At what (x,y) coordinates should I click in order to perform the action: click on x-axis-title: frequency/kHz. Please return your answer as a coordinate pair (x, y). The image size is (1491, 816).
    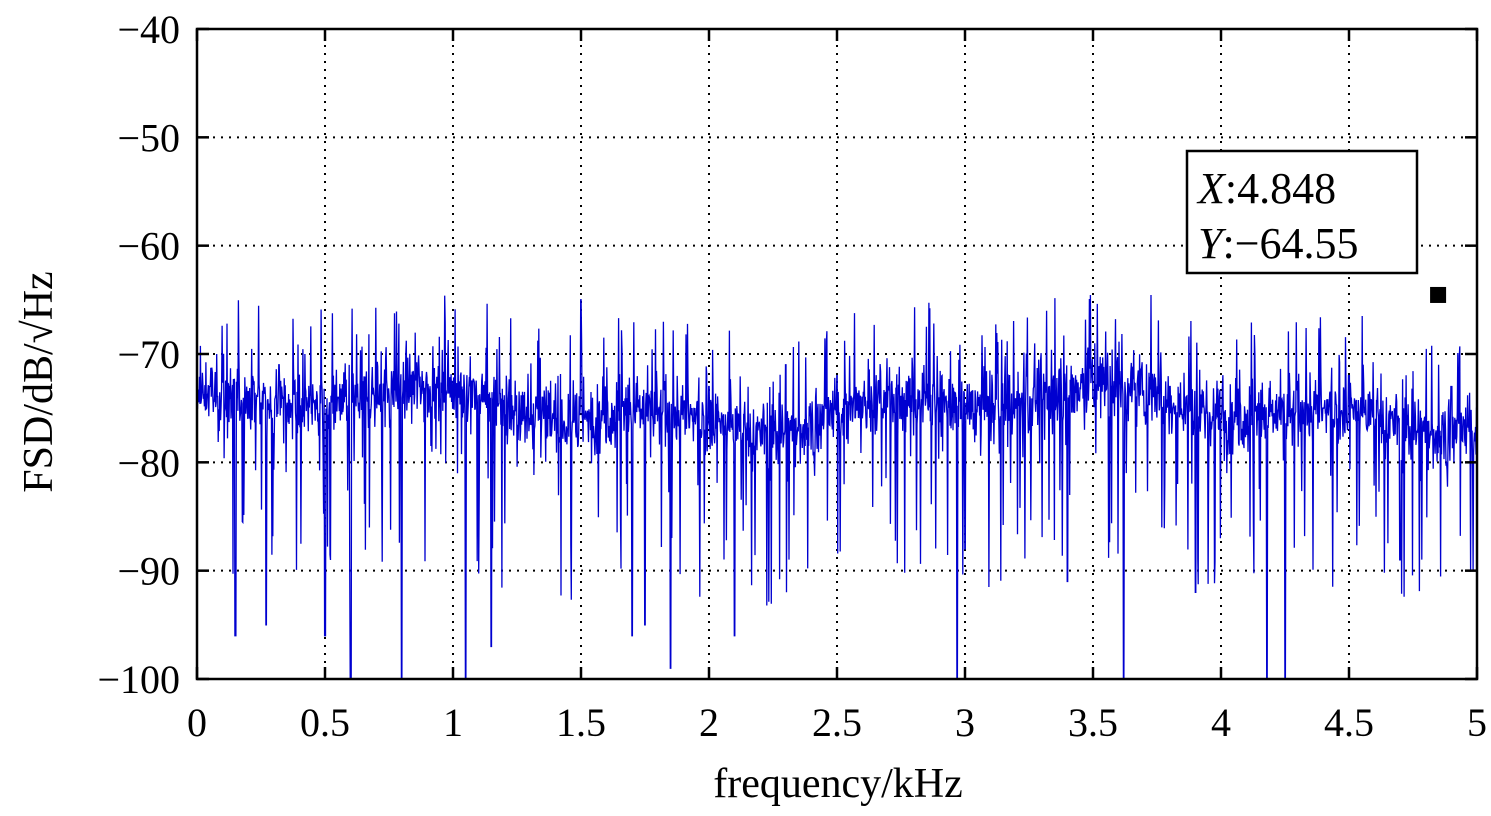
    Looking at the image, I should click on (838, 784).